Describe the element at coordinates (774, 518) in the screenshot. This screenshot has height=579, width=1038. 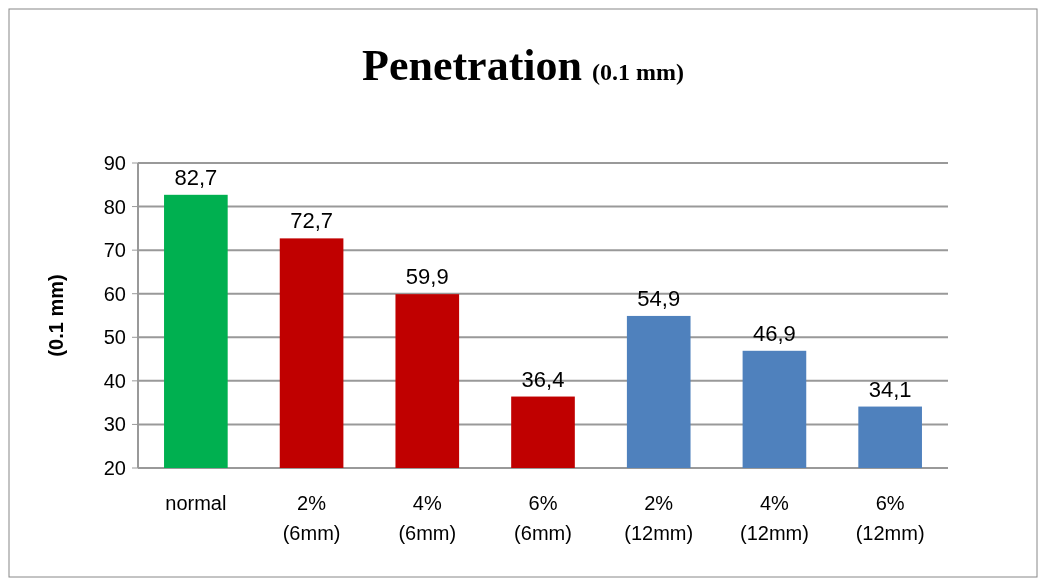
I see `x-tick-label: 4% (12mm)` at that location.